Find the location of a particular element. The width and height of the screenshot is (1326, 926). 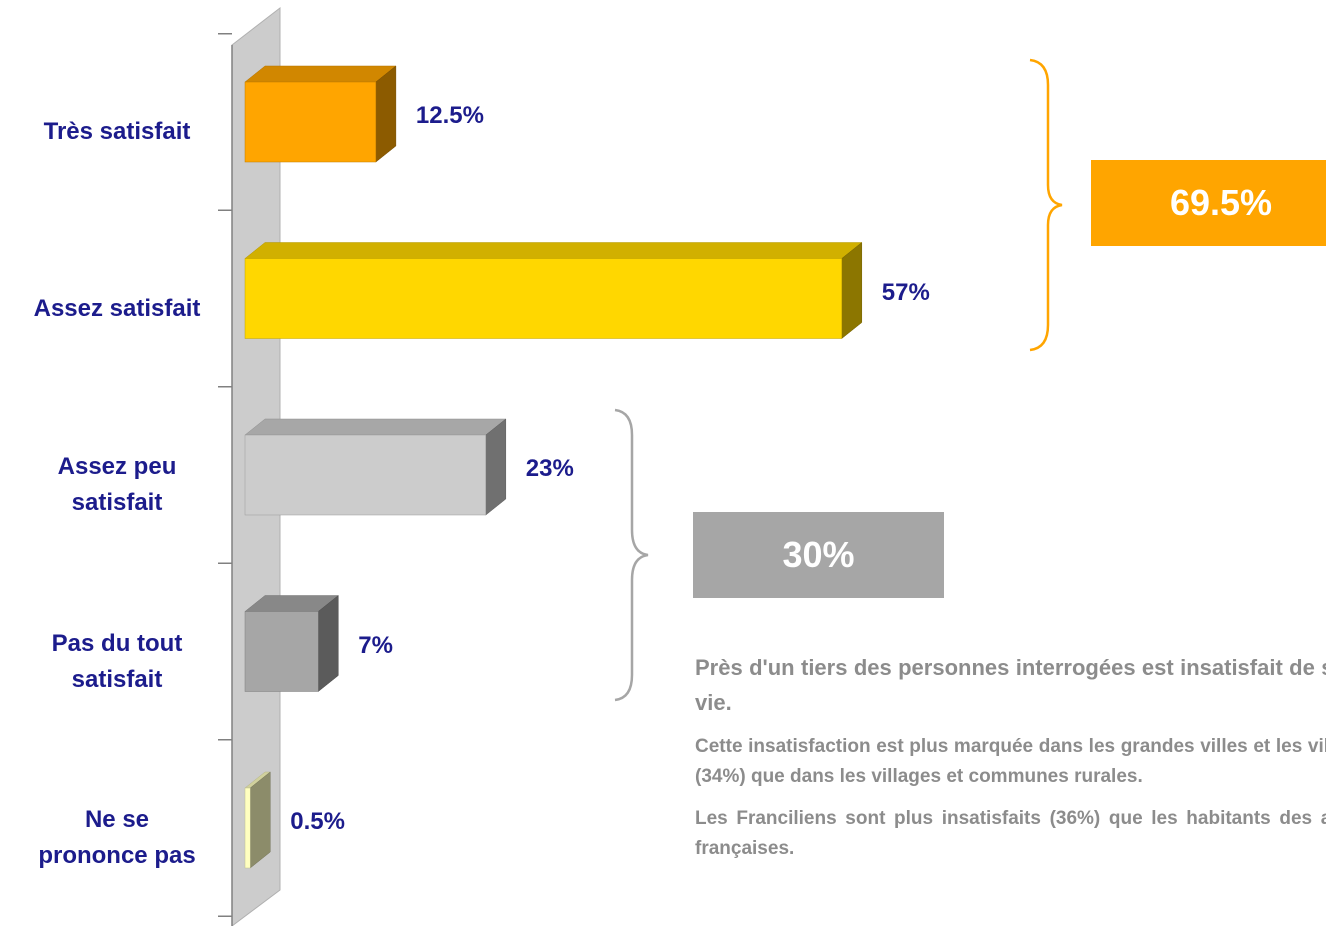

category-label: Très satisfait is located at coordinates (117, 131).